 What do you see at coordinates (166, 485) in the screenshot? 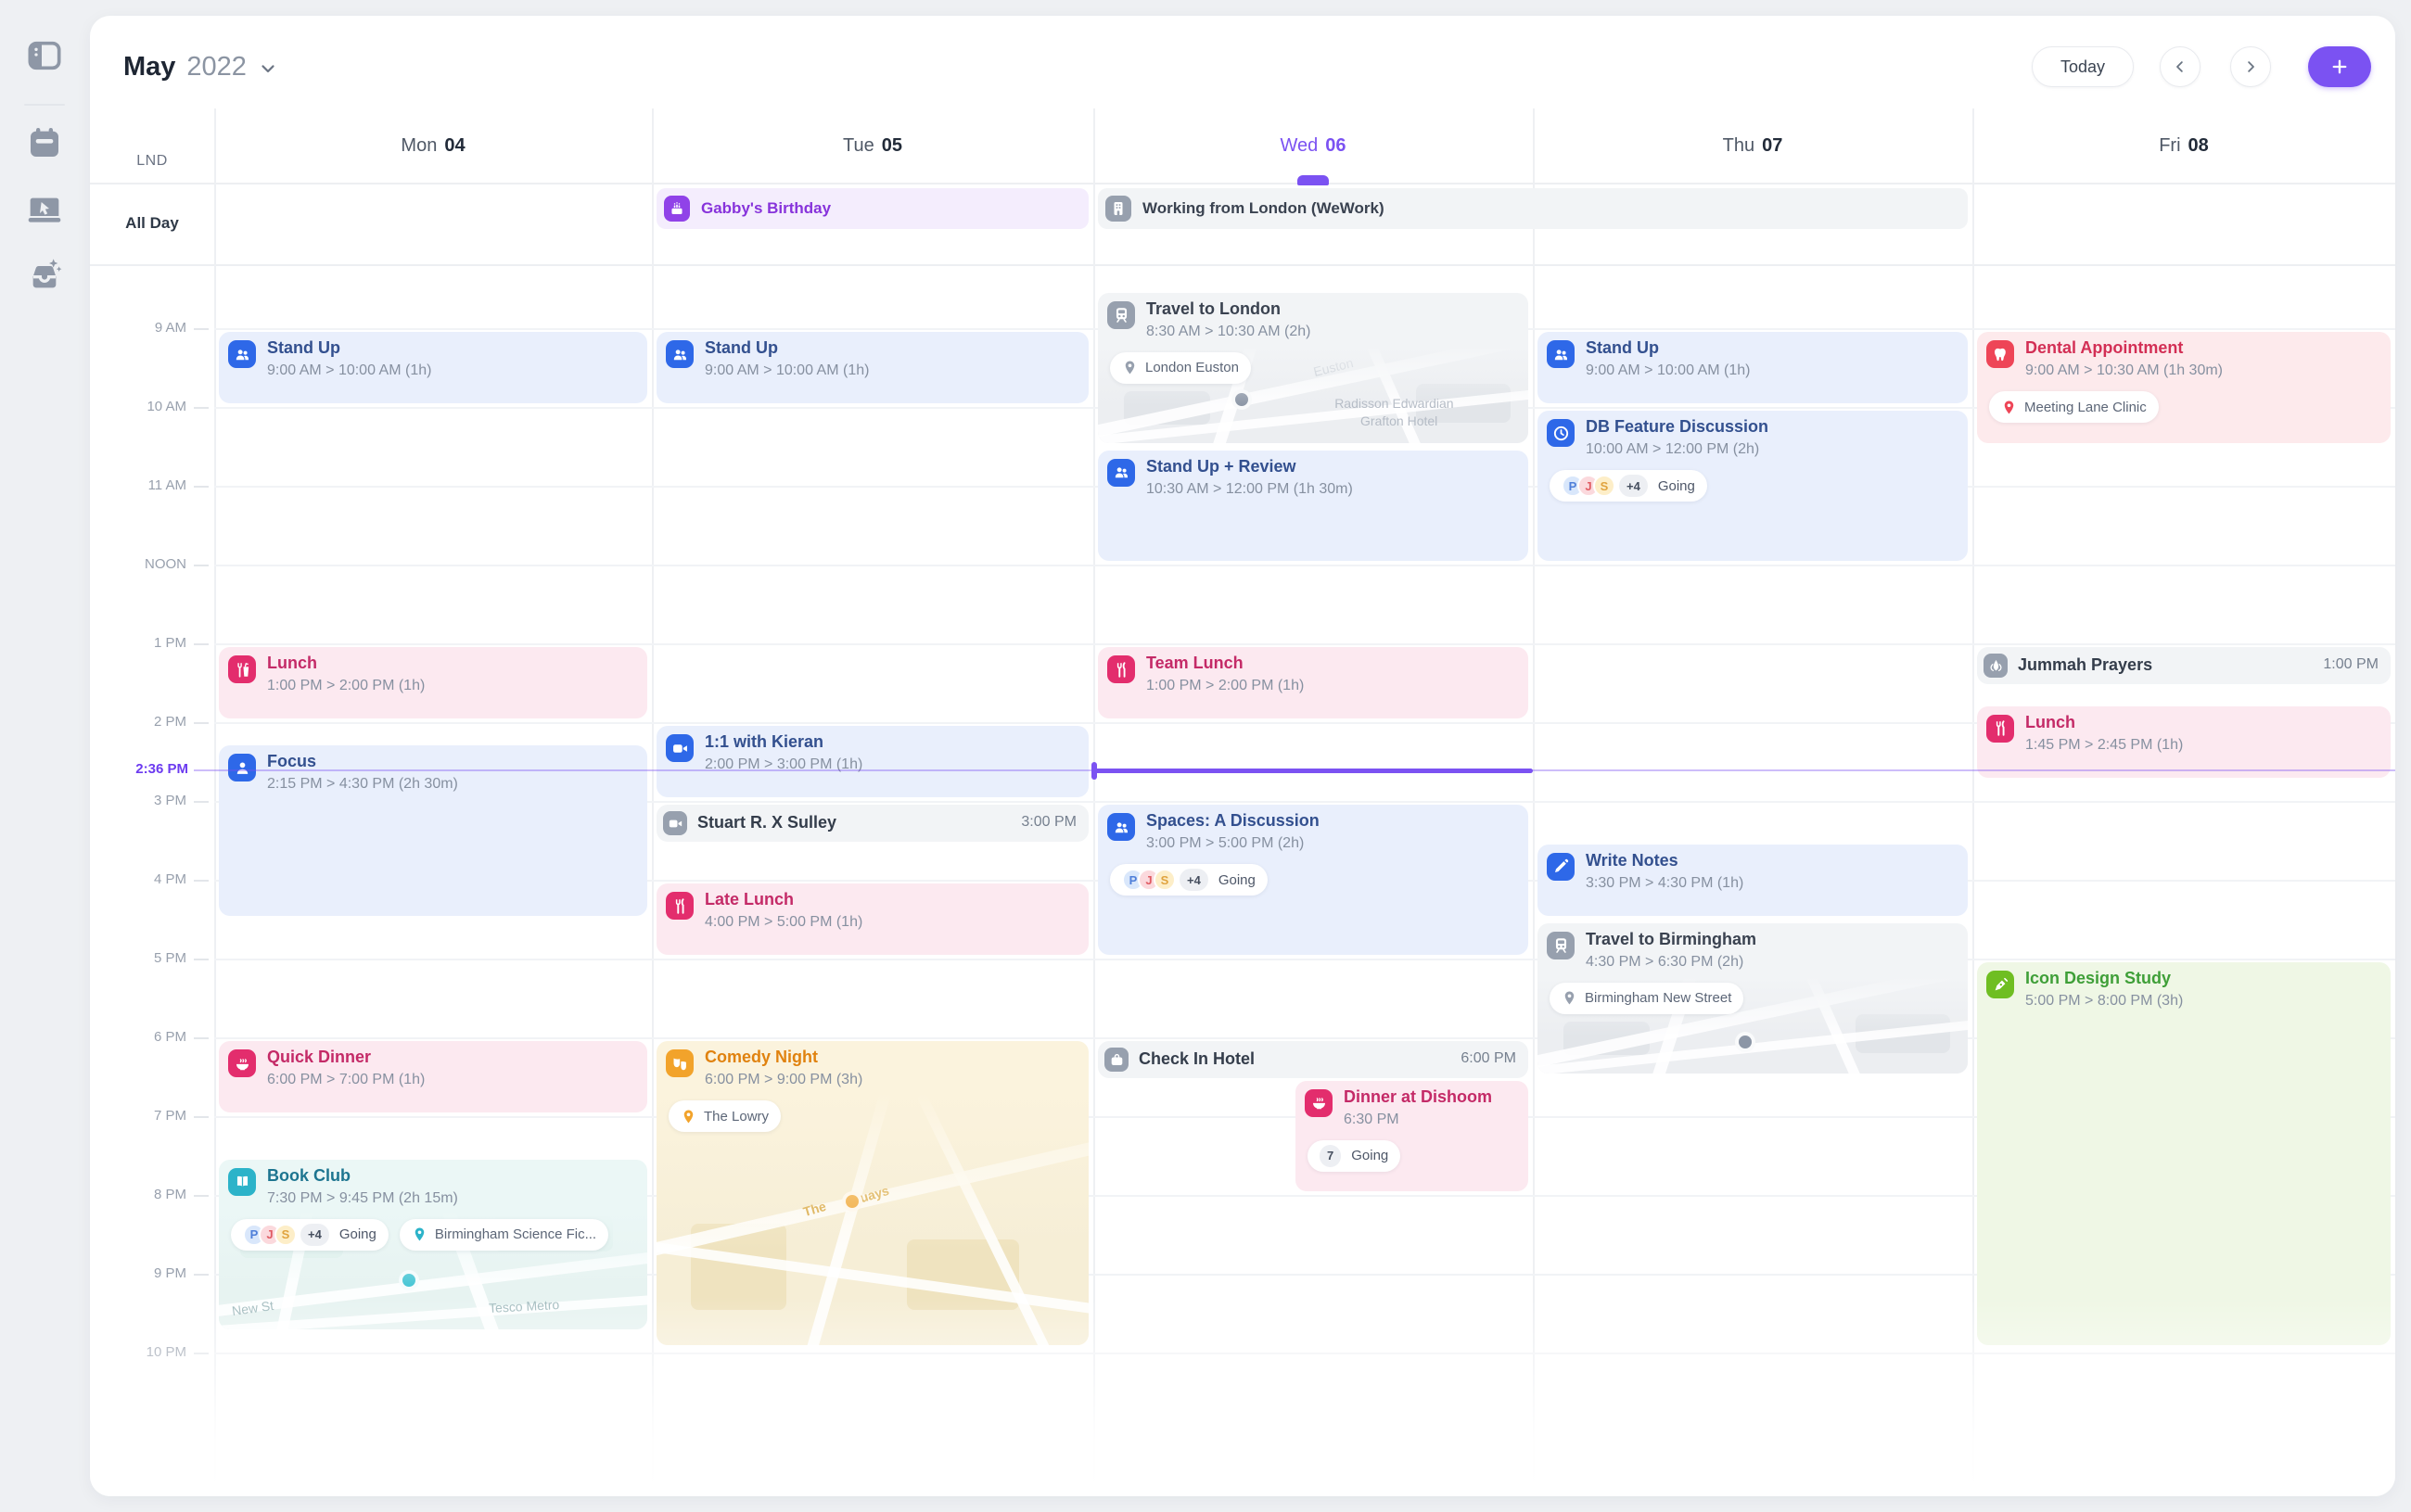
I see `time-label: 11 AM` at bounding box center [166, 485].